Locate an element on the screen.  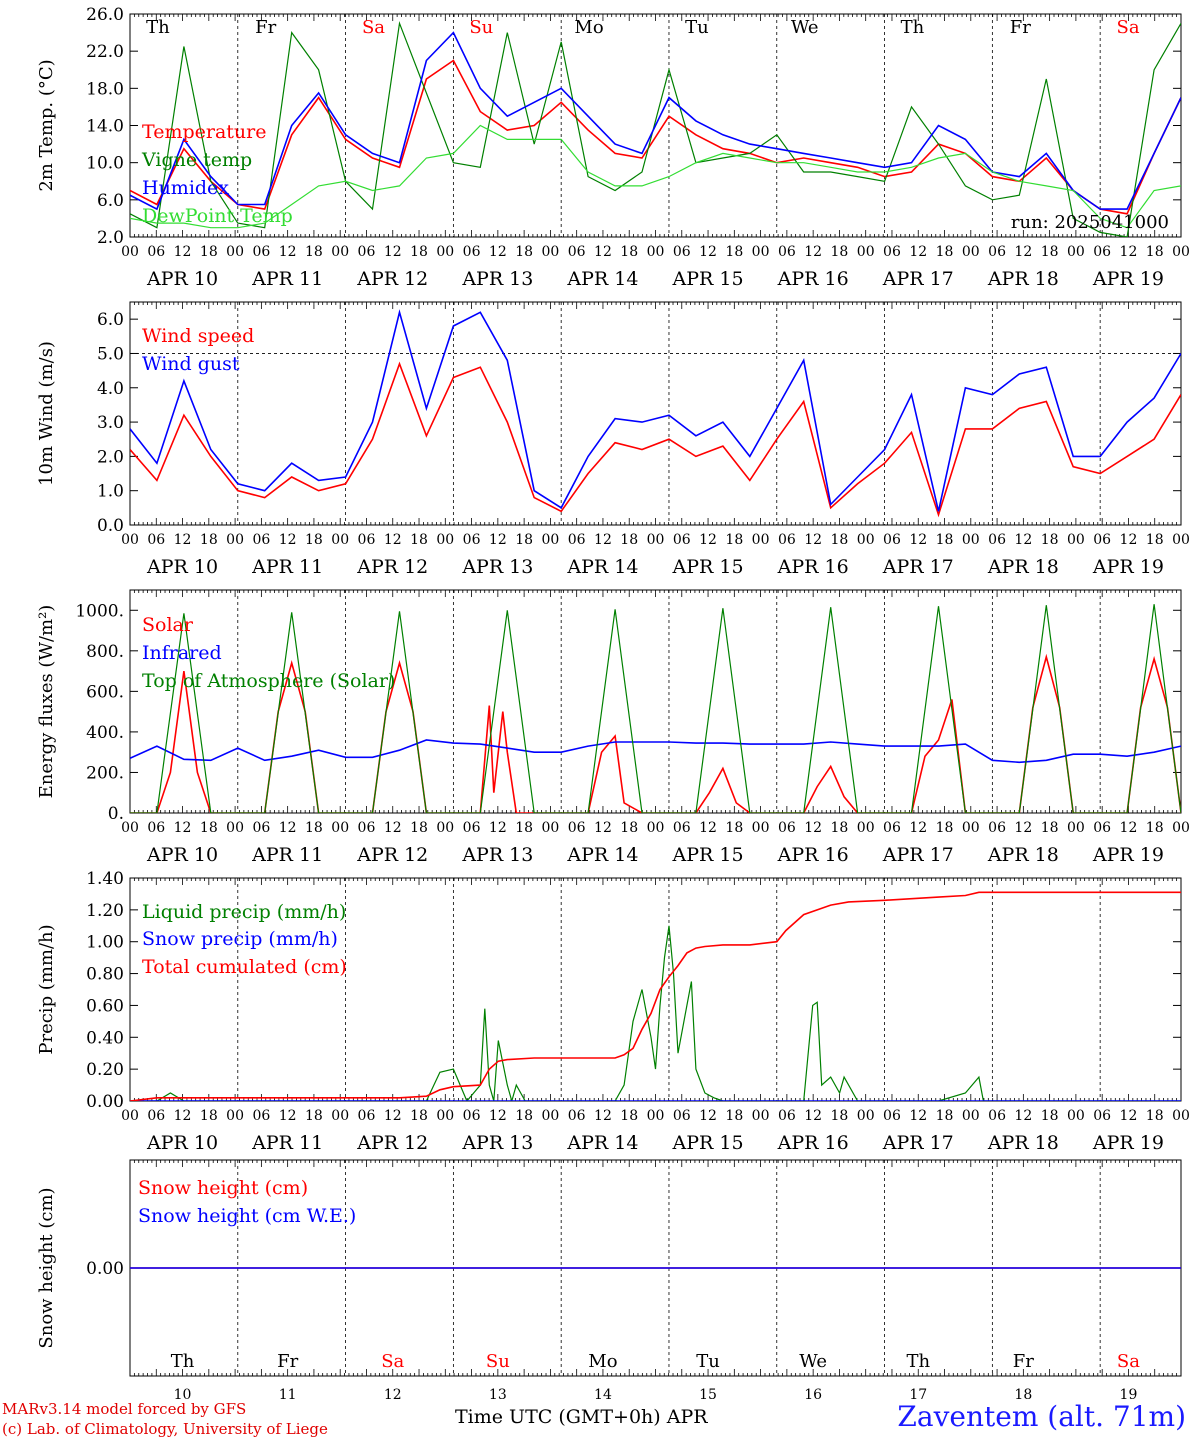
weekday-label: Sa is located at coordinates (373, 27).